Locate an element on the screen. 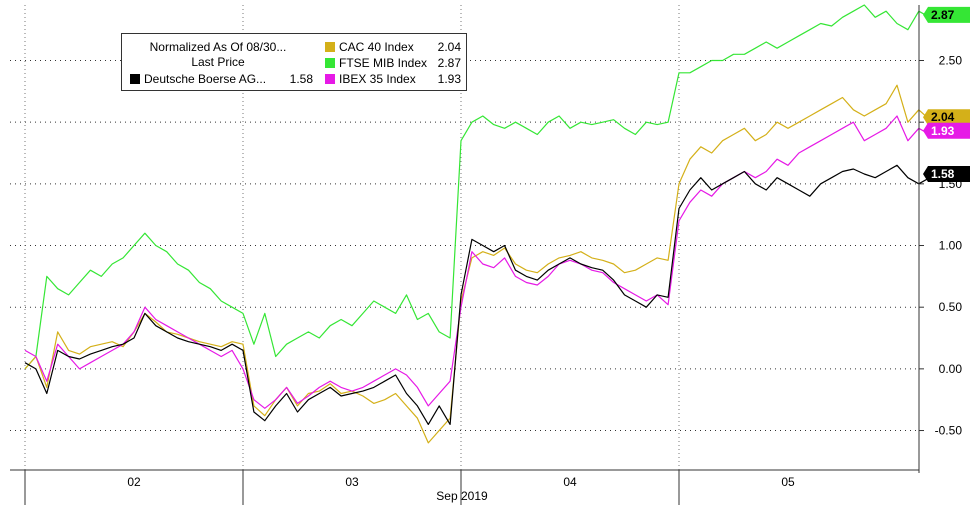 Image resolution: width=976 pixels, height=508 pixels. x-tick-label: 05 is located at coordinates (788, 482).